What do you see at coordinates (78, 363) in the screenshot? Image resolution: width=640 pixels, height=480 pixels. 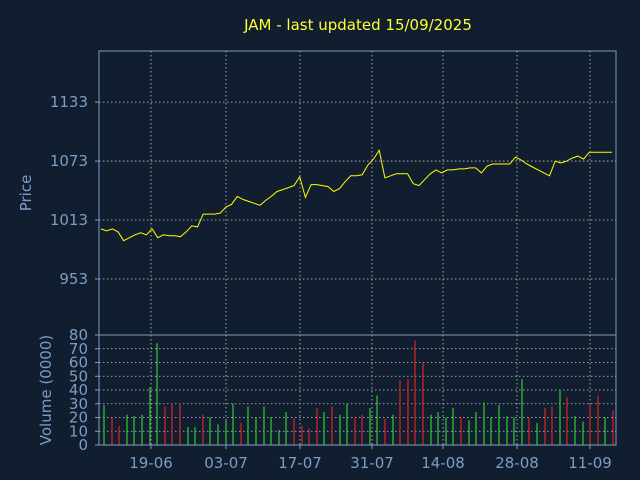 I see `volume-tick-label-6: 60` at bounding box center [78, 363].